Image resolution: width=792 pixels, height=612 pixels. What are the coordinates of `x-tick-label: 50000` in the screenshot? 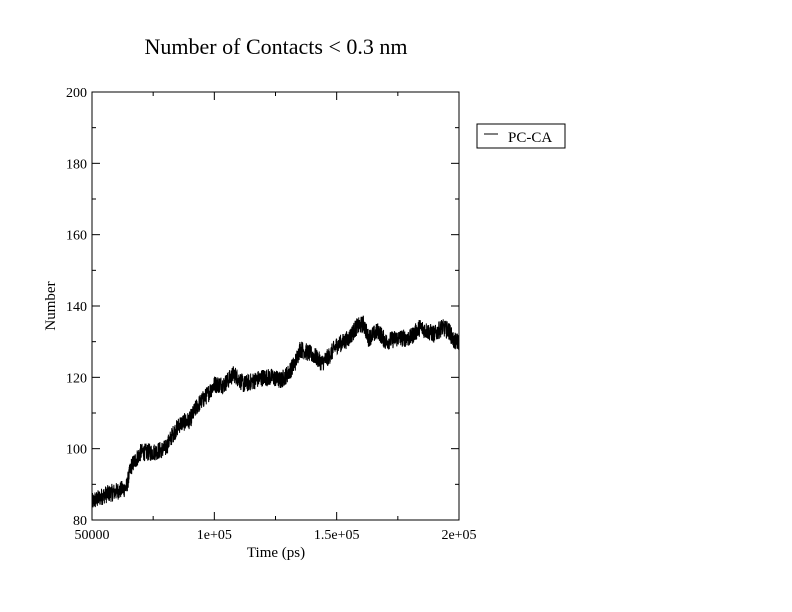 It's located at (92, 535).